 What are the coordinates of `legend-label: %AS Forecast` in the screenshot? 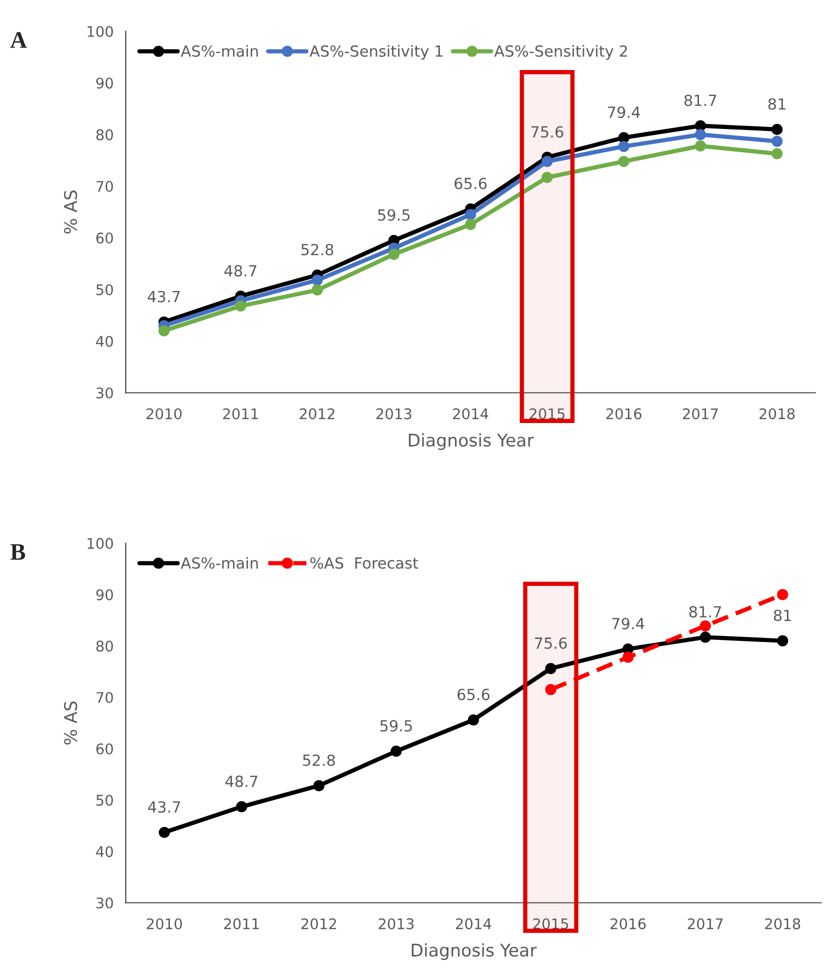 It's located at (364, 563).